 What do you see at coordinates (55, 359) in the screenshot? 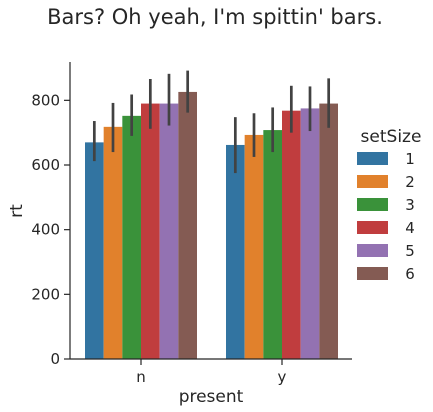
I see `y-tick-label-0: 0` at bounding box center [55, 359].